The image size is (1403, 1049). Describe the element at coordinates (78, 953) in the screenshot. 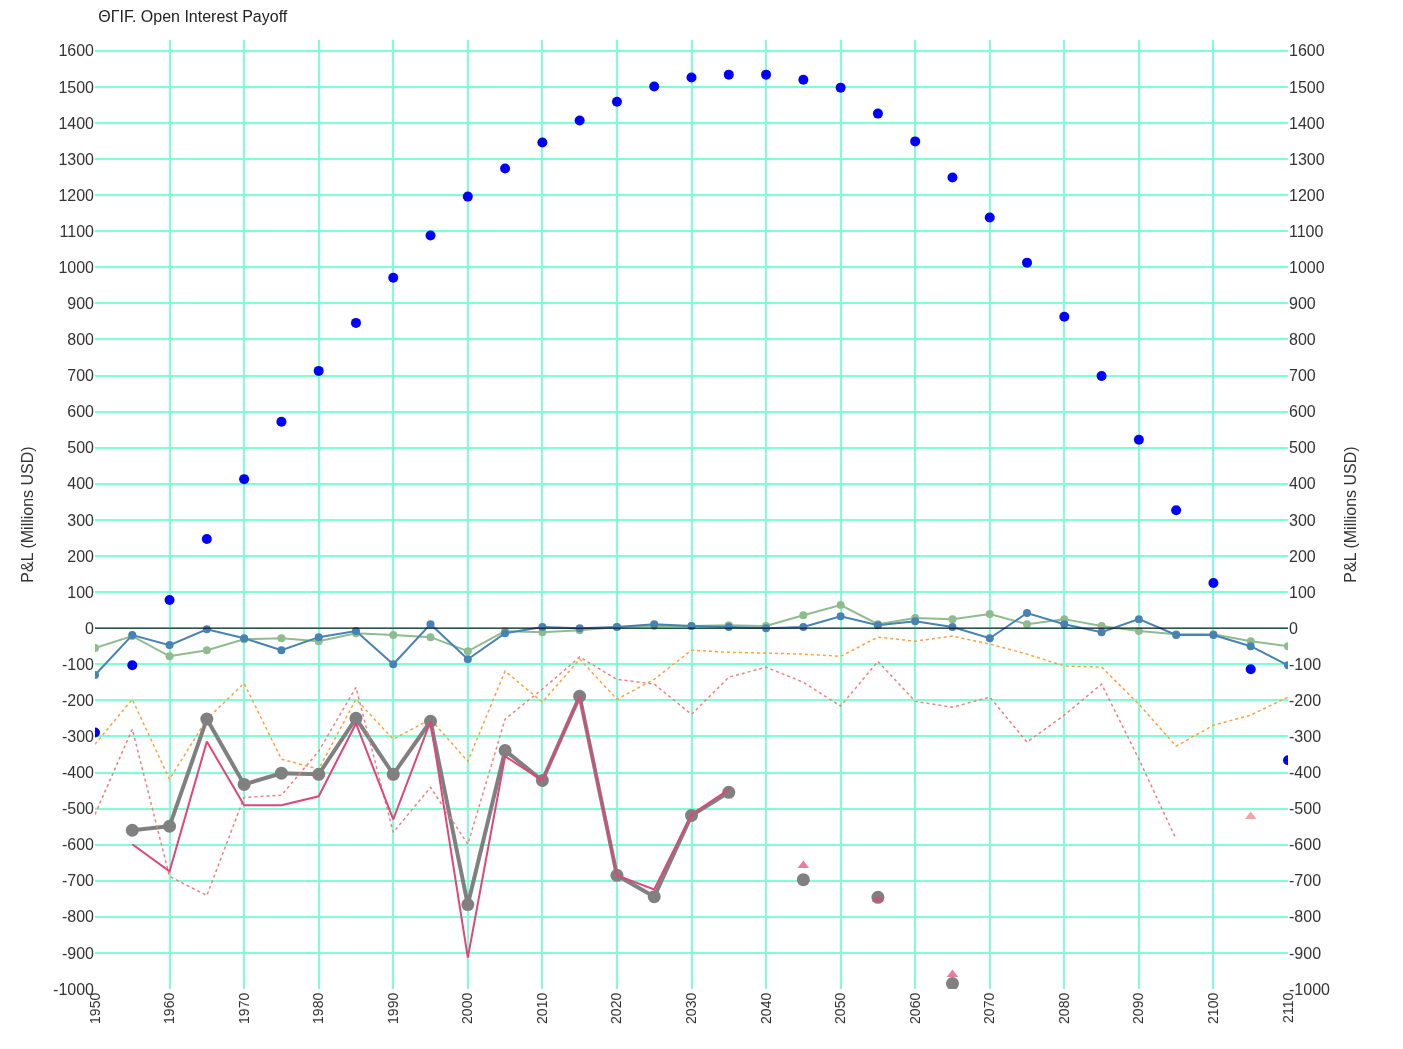

I see `y-tick-label: -900` at that location.